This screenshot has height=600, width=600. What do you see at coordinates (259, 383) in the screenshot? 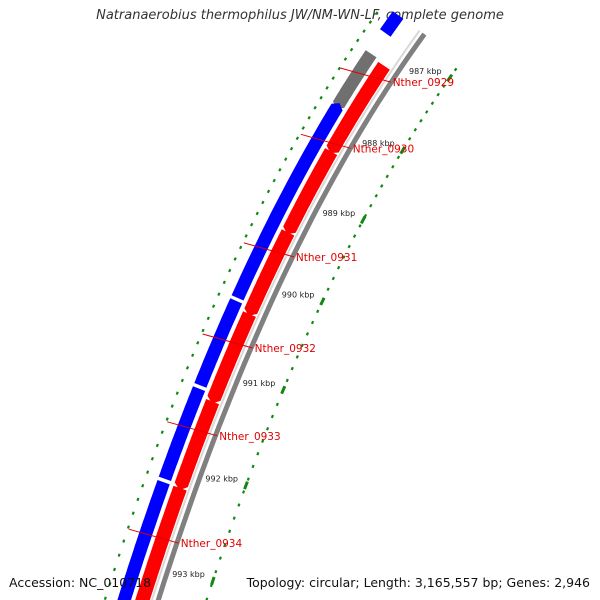
I see `scale-tick-label: 991 kbp` at bounding box center [259, 383].